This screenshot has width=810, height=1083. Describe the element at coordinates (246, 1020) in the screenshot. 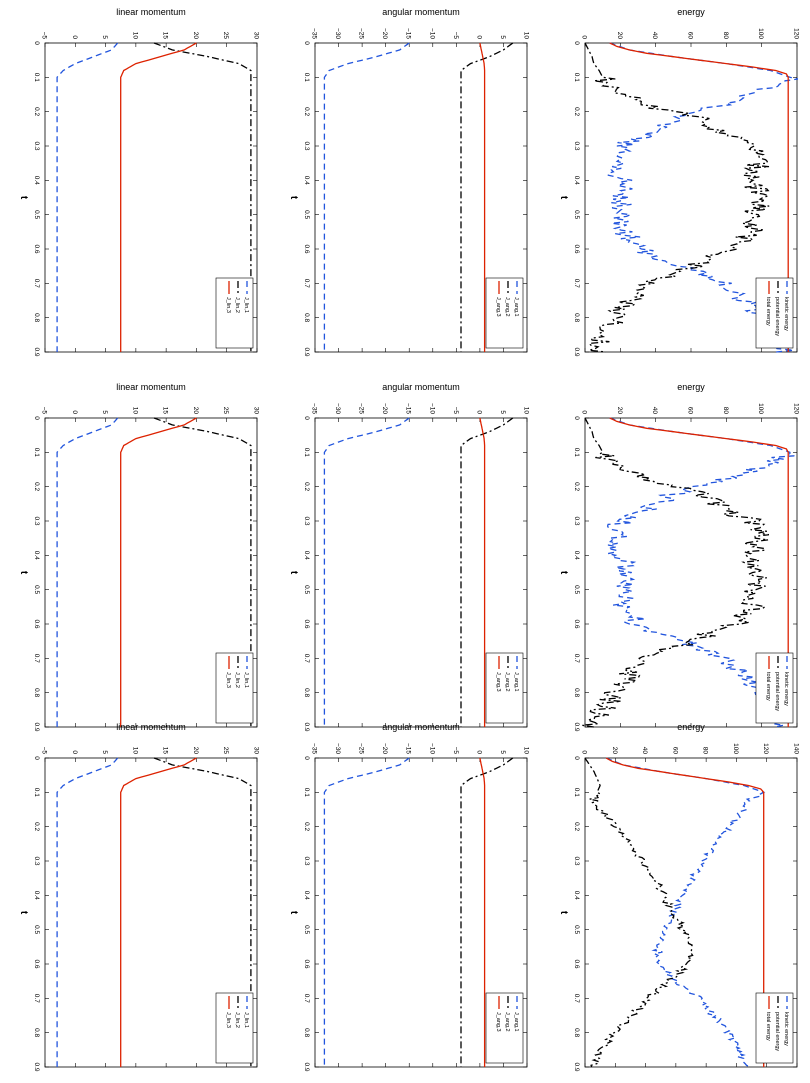

I see `legend-entry: J_lin,1` at that location.